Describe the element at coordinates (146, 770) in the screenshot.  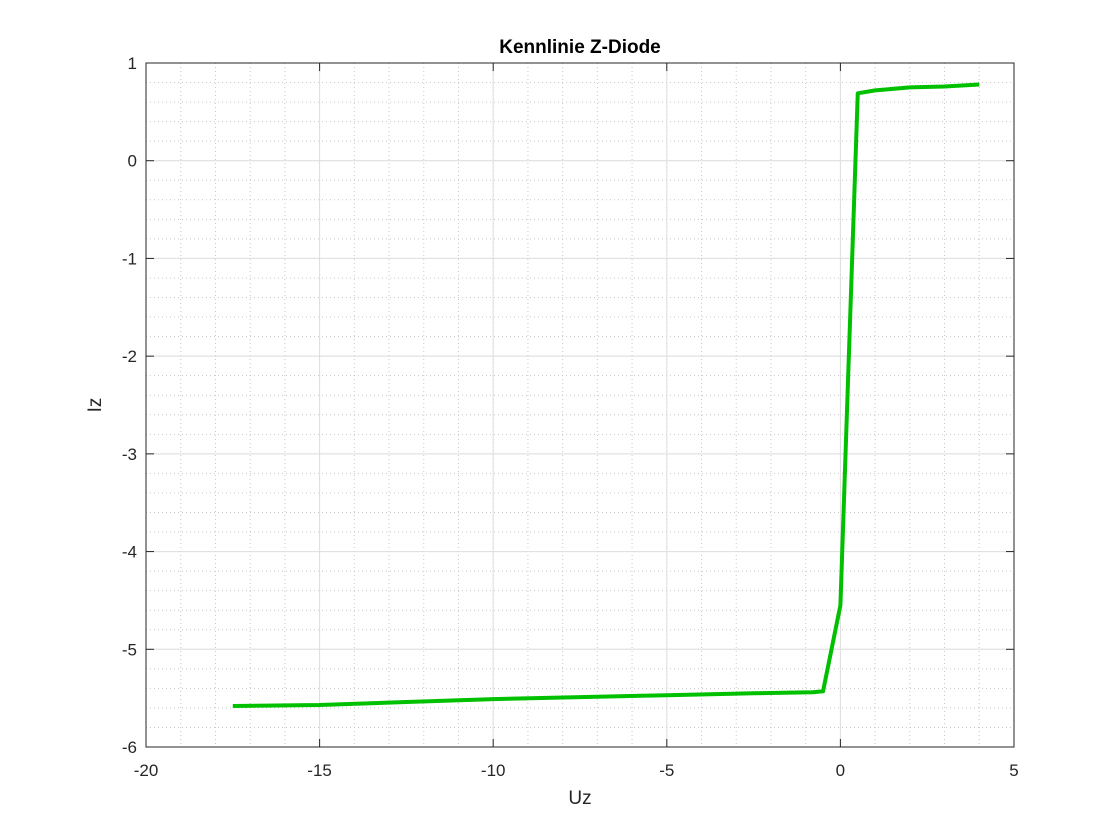
I see `x-tick-label: -20` at that location.